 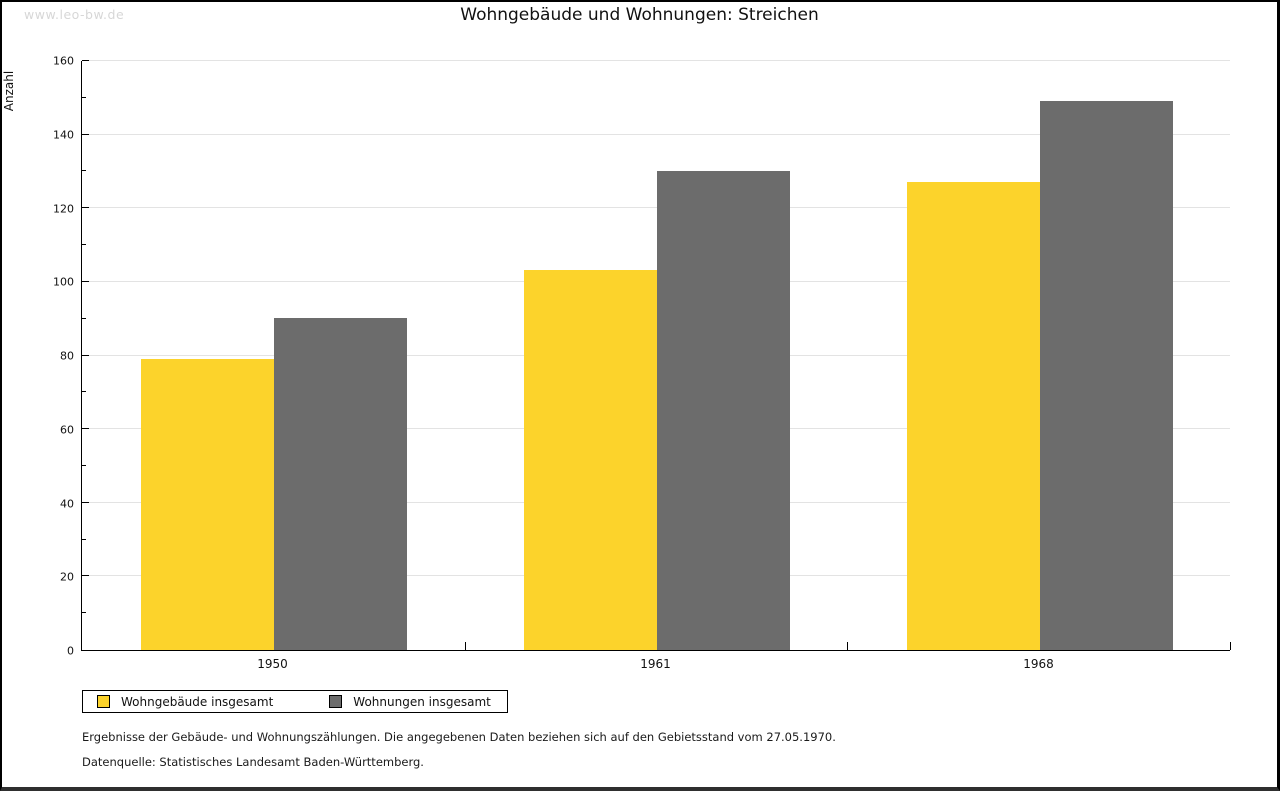 What do you see at coordinates (973, 415) in the screenshot?
I see `bar-wohngebäude-1968` at bounding box center [973, 415].